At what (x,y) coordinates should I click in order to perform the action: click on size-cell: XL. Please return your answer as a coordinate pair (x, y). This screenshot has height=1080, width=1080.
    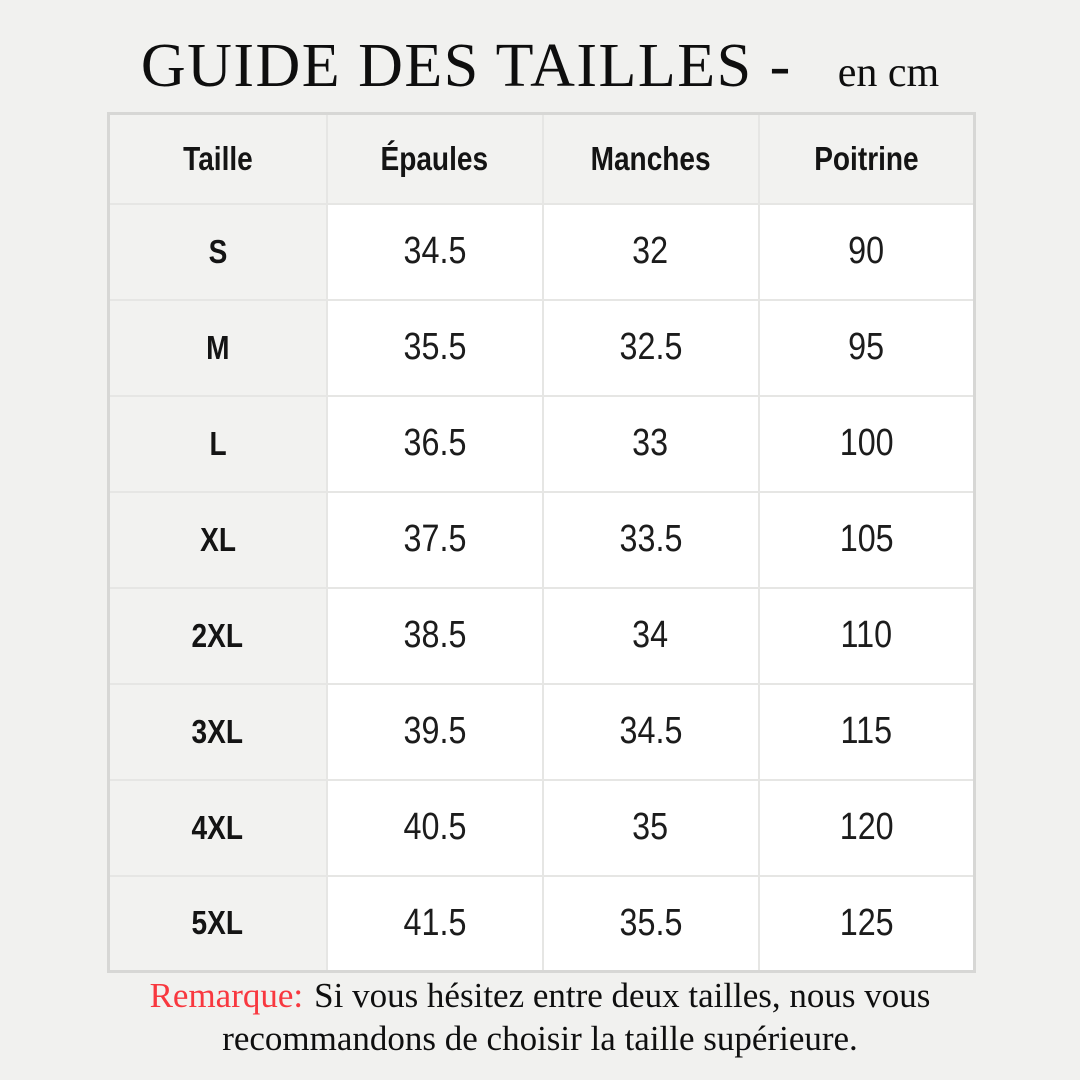
    Looking at the image, I should click on (217, 539).